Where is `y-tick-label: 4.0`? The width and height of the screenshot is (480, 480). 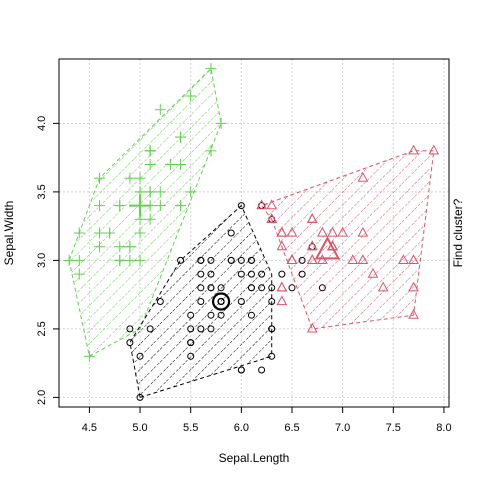
y-tick-label: 4.0 is located at coordinates (42, 123).